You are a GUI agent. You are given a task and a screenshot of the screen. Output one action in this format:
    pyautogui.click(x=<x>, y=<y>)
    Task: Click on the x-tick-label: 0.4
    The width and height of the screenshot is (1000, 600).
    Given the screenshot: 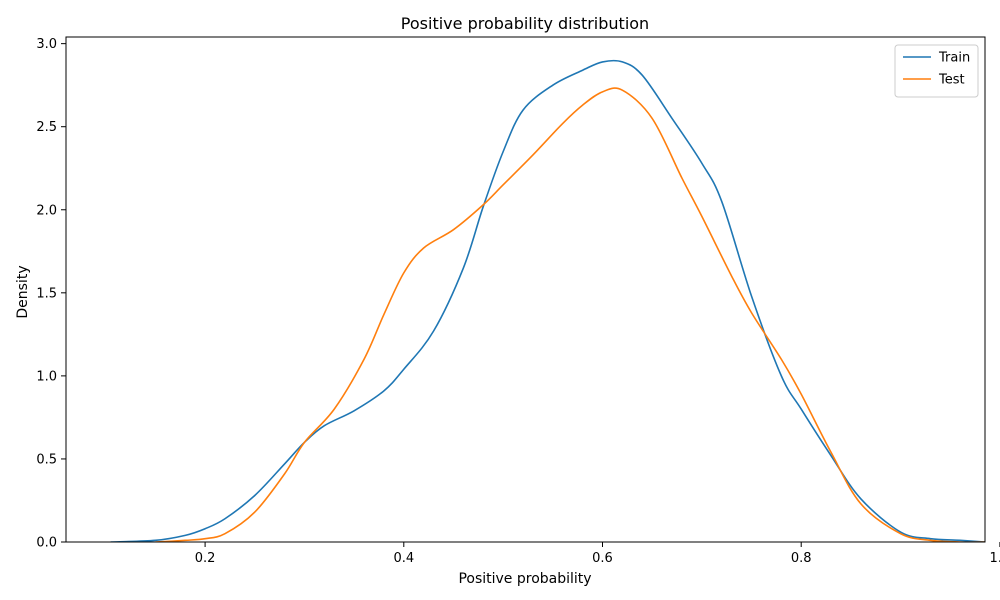 What is the action you would take?
    pyautogui.click(x=403, y=558)
    